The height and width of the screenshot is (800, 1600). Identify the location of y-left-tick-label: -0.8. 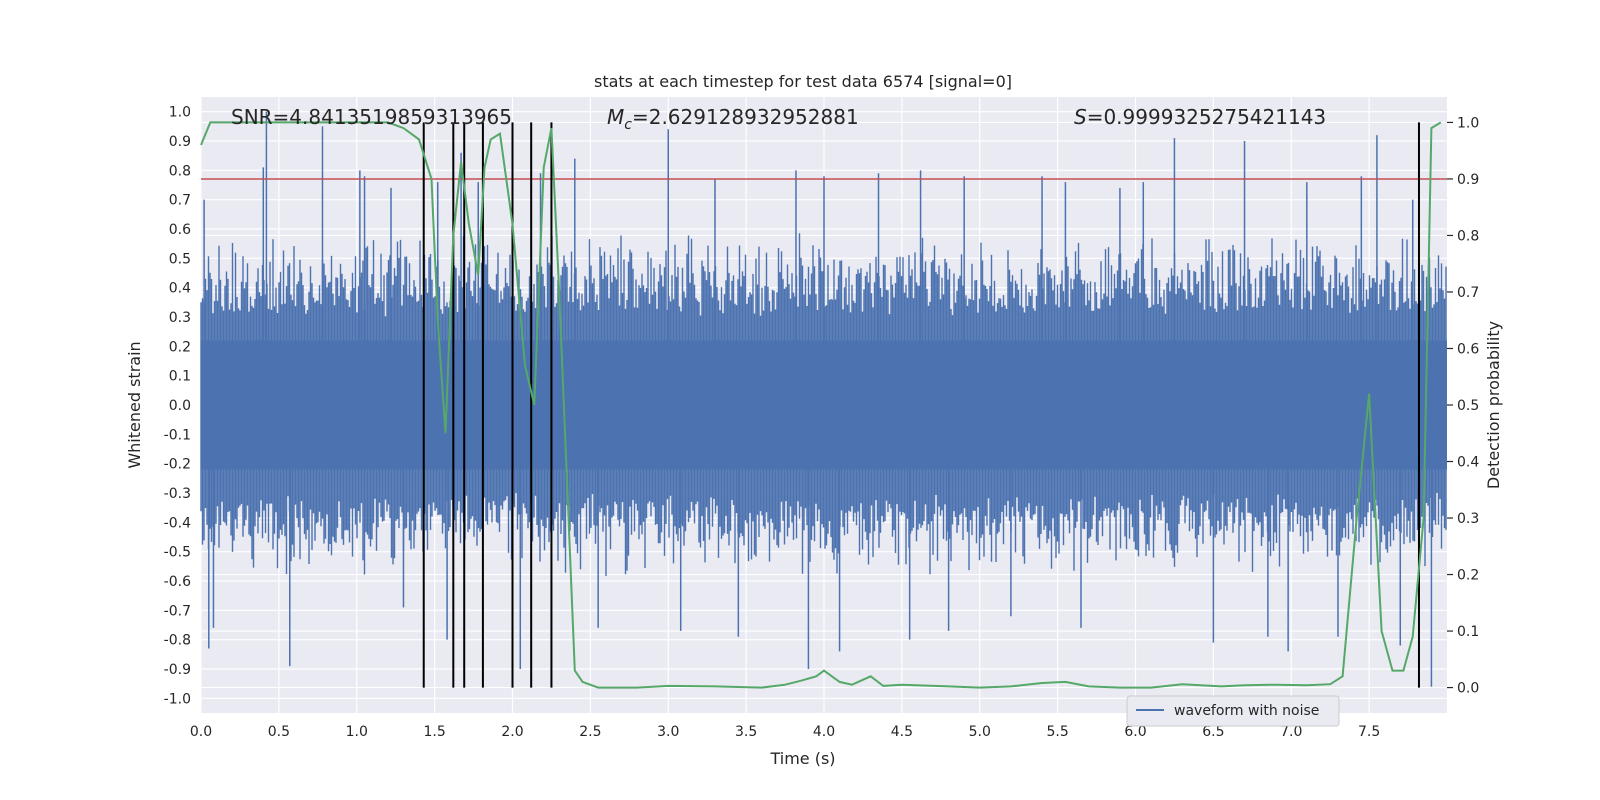
(177, 641).